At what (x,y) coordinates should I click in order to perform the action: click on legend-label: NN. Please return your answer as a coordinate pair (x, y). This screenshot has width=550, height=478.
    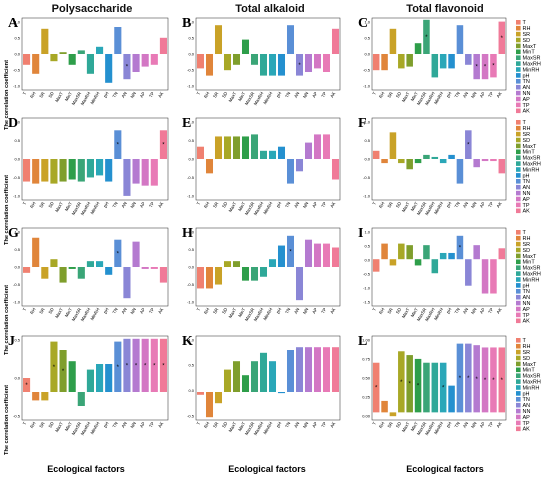
    Looking at the image, I should click on (527, 412).